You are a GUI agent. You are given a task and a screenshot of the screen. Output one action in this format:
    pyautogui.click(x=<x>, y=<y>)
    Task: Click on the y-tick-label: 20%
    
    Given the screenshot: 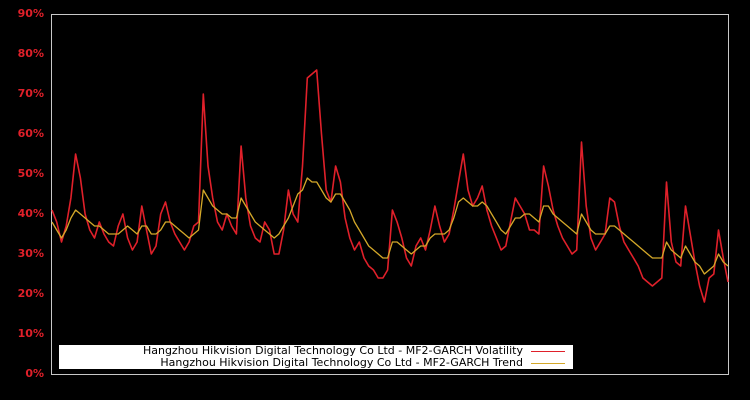 What is the action you would take?
    pyautogui.click(x=30, y=293)
    